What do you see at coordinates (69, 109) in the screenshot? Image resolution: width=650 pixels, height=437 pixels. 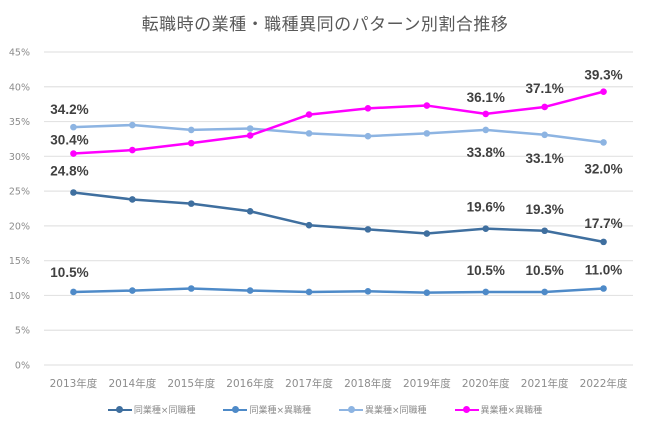 I see `data-label: 34.2%` at bounding box center [69, 109].